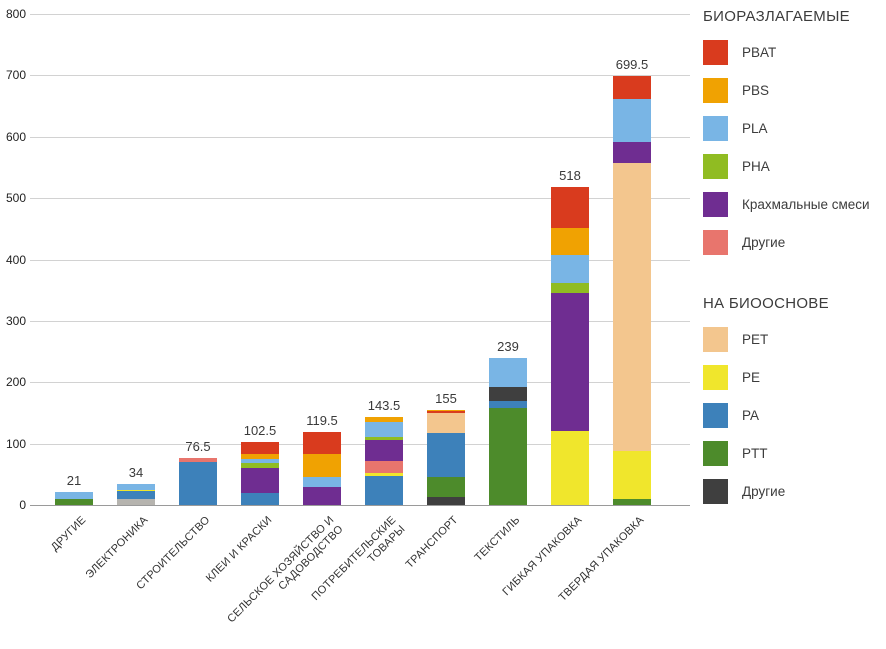  Describe the element at coordinates (794, 339) in the screenshot. I see `legend-item-pet: PET` at that location.